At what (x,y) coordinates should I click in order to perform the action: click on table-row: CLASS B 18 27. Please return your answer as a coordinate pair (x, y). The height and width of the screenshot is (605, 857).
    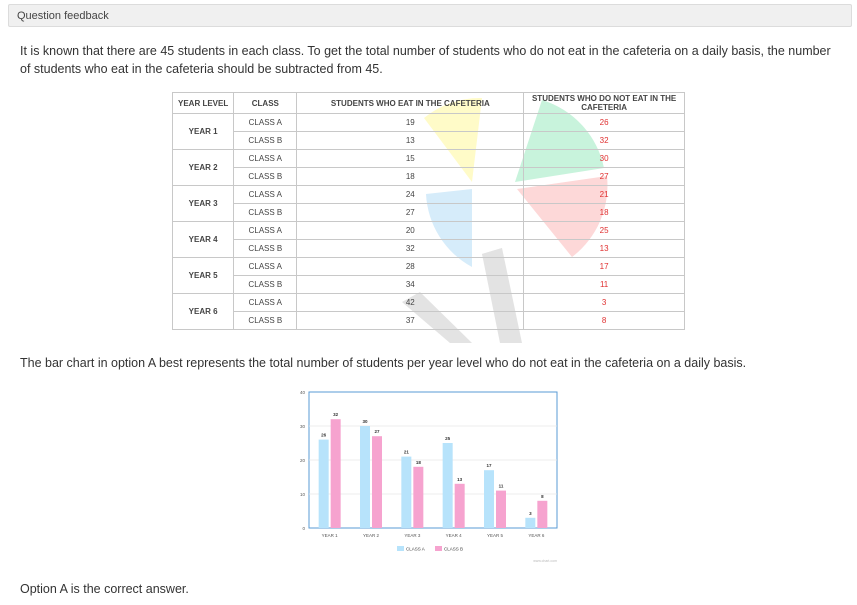
    Looking at the image, I should click on (429, 176).